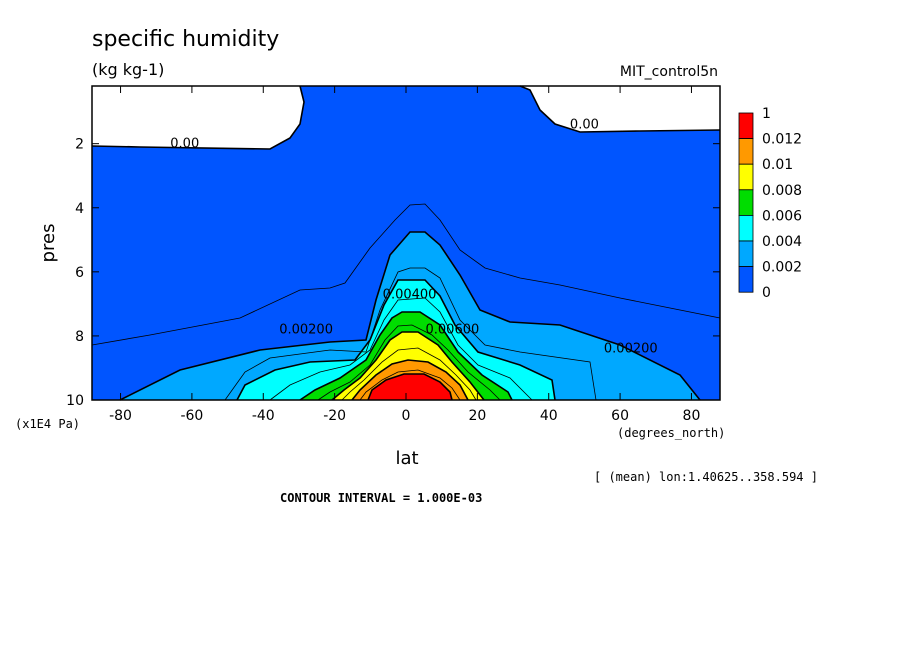 Image resolution: width=904 pixels, height=654 pixels. I want to click on contour-0.005, so click(401, 349).